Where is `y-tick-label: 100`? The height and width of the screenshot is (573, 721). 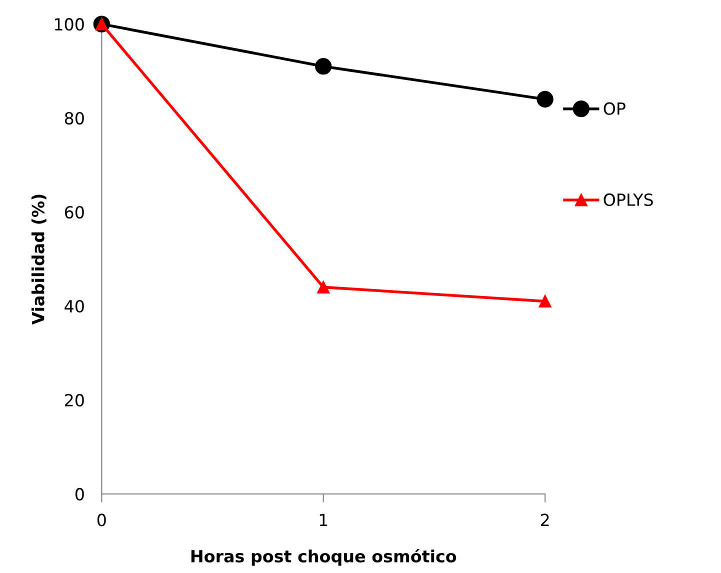
y-tick-label: 100 is located at coordinates (69, 24).